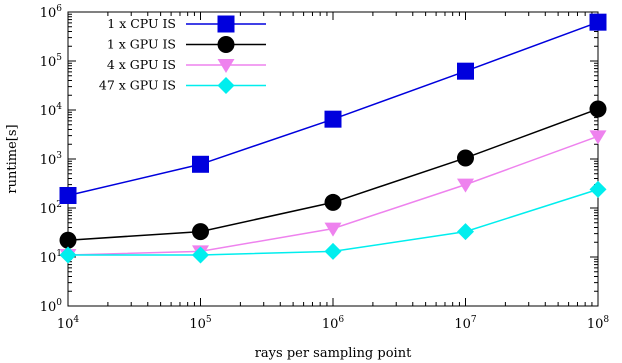  Describe the element at coordinates (12, 158) in the screenshot. I see `y-axis-label: runtime[s]` at that location.